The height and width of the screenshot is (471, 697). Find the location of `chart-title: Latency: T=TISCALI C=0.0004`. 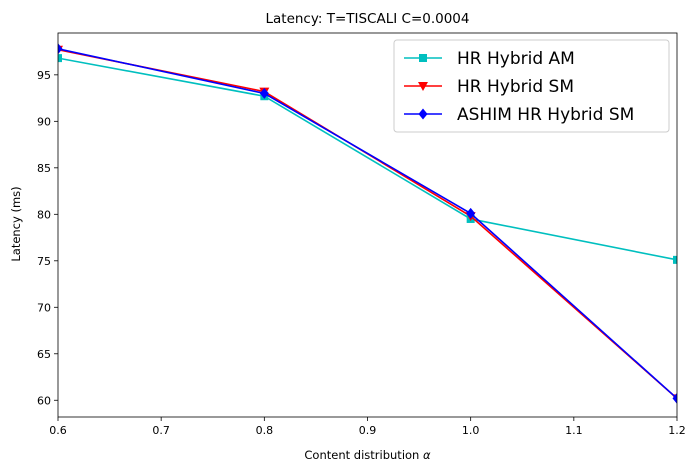

chart-title: Latency: T=TISCALI C=0.0004 is located at coordinates (367, 19).